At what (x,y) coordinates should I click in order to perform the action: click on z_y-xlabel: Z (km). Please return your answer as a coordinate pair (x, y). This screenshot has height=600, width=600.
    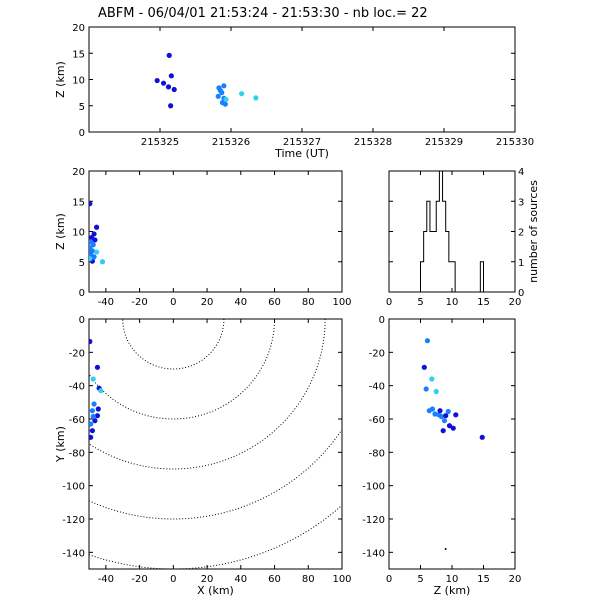
    Looking at the image, I should click on (452, 590).